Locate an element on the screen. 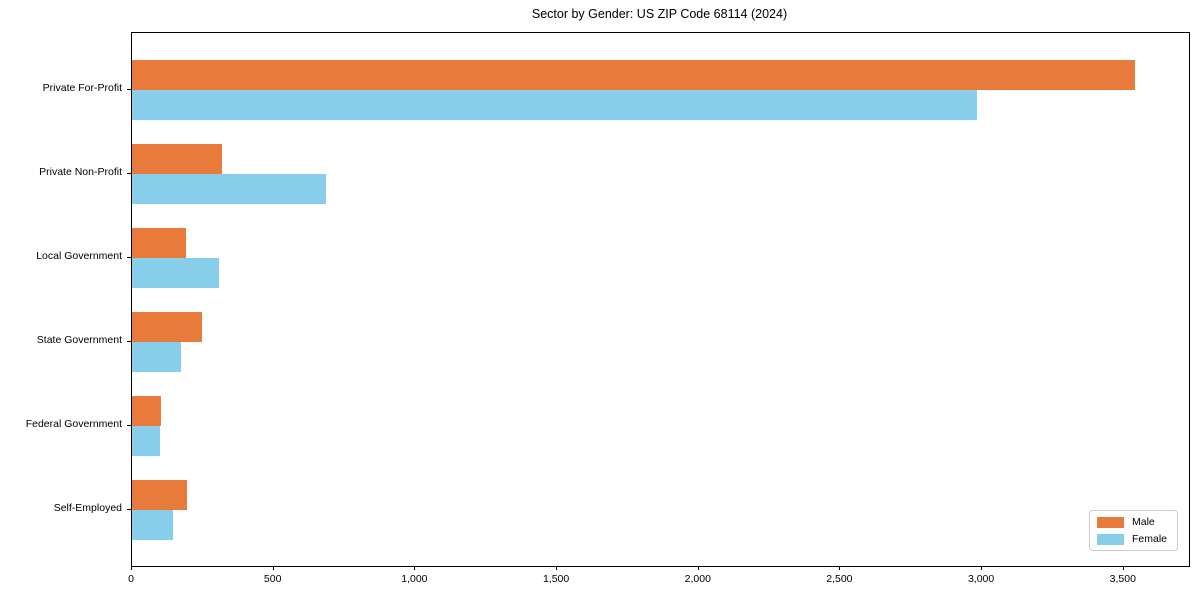 The image size is (1200, 600). xtick-label-3-500: 3,500 is located at coordinates (1122, 579).